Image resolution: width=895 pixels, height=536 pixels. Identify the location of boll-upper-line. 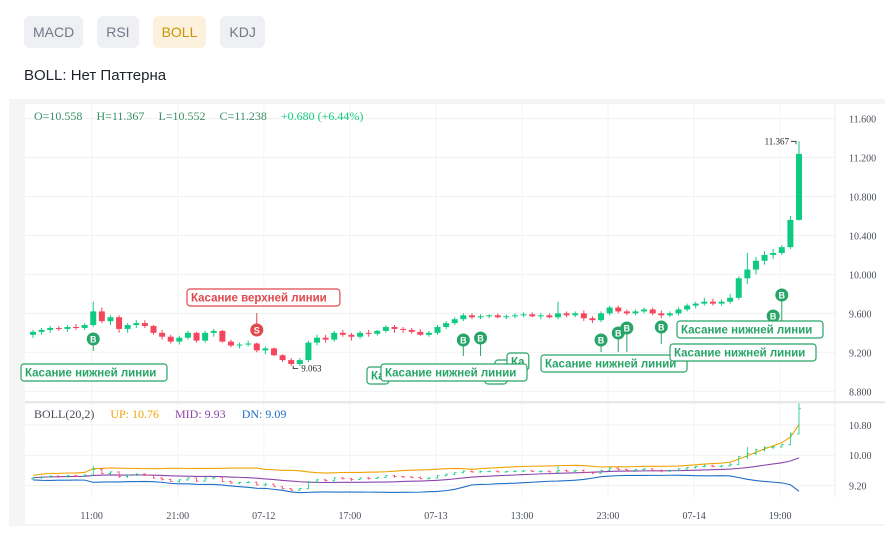
(416, 450).